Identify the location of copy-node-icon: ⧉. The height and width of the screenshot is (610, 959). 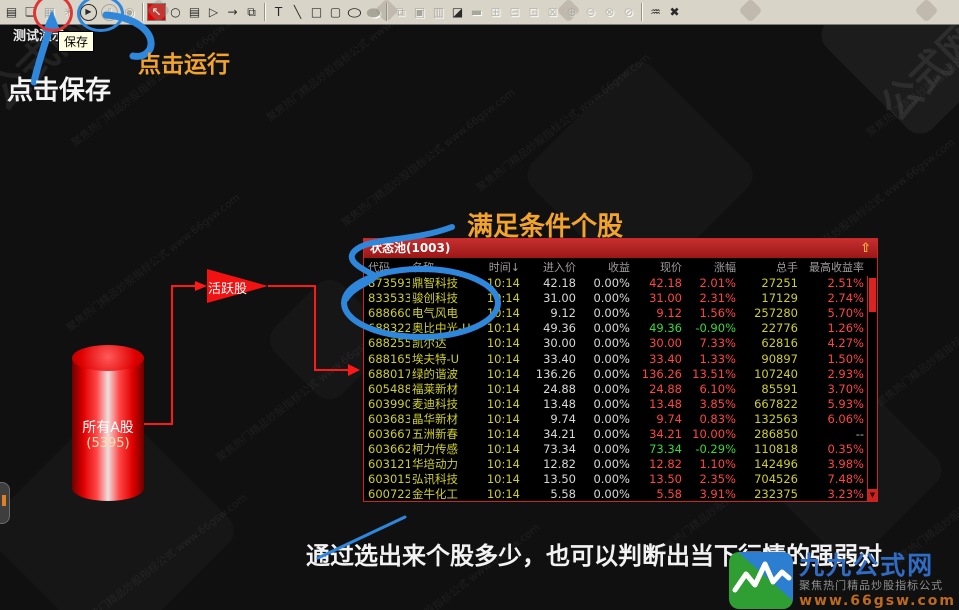
(251, 12).